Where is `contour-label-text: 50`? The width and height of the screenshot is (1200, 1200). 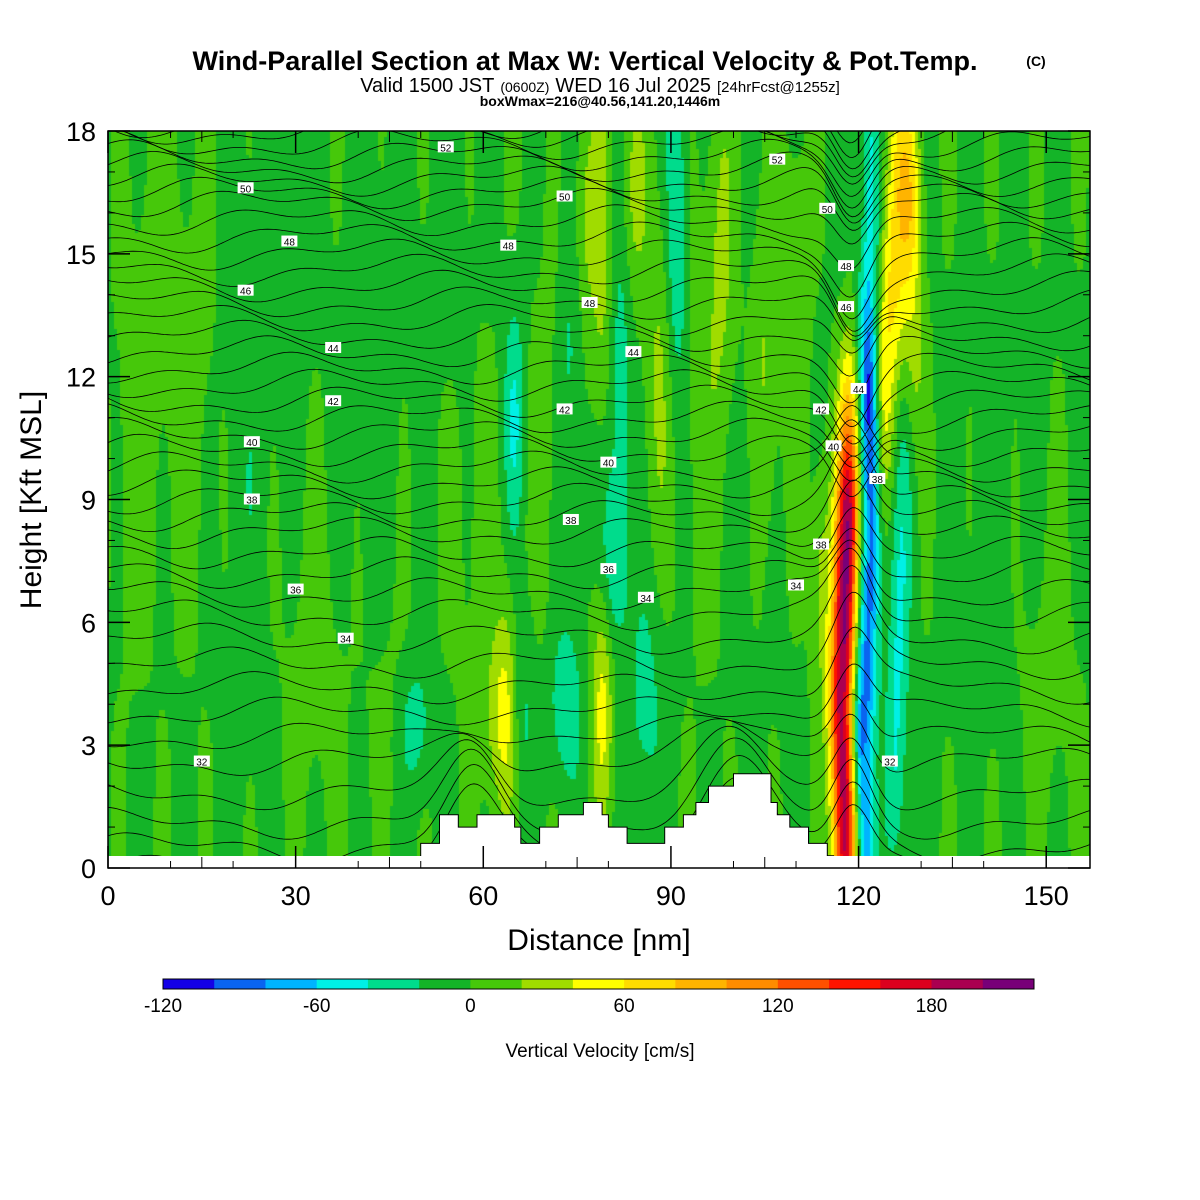
contour-label-text: 50 is located at coordinates (828, 210).